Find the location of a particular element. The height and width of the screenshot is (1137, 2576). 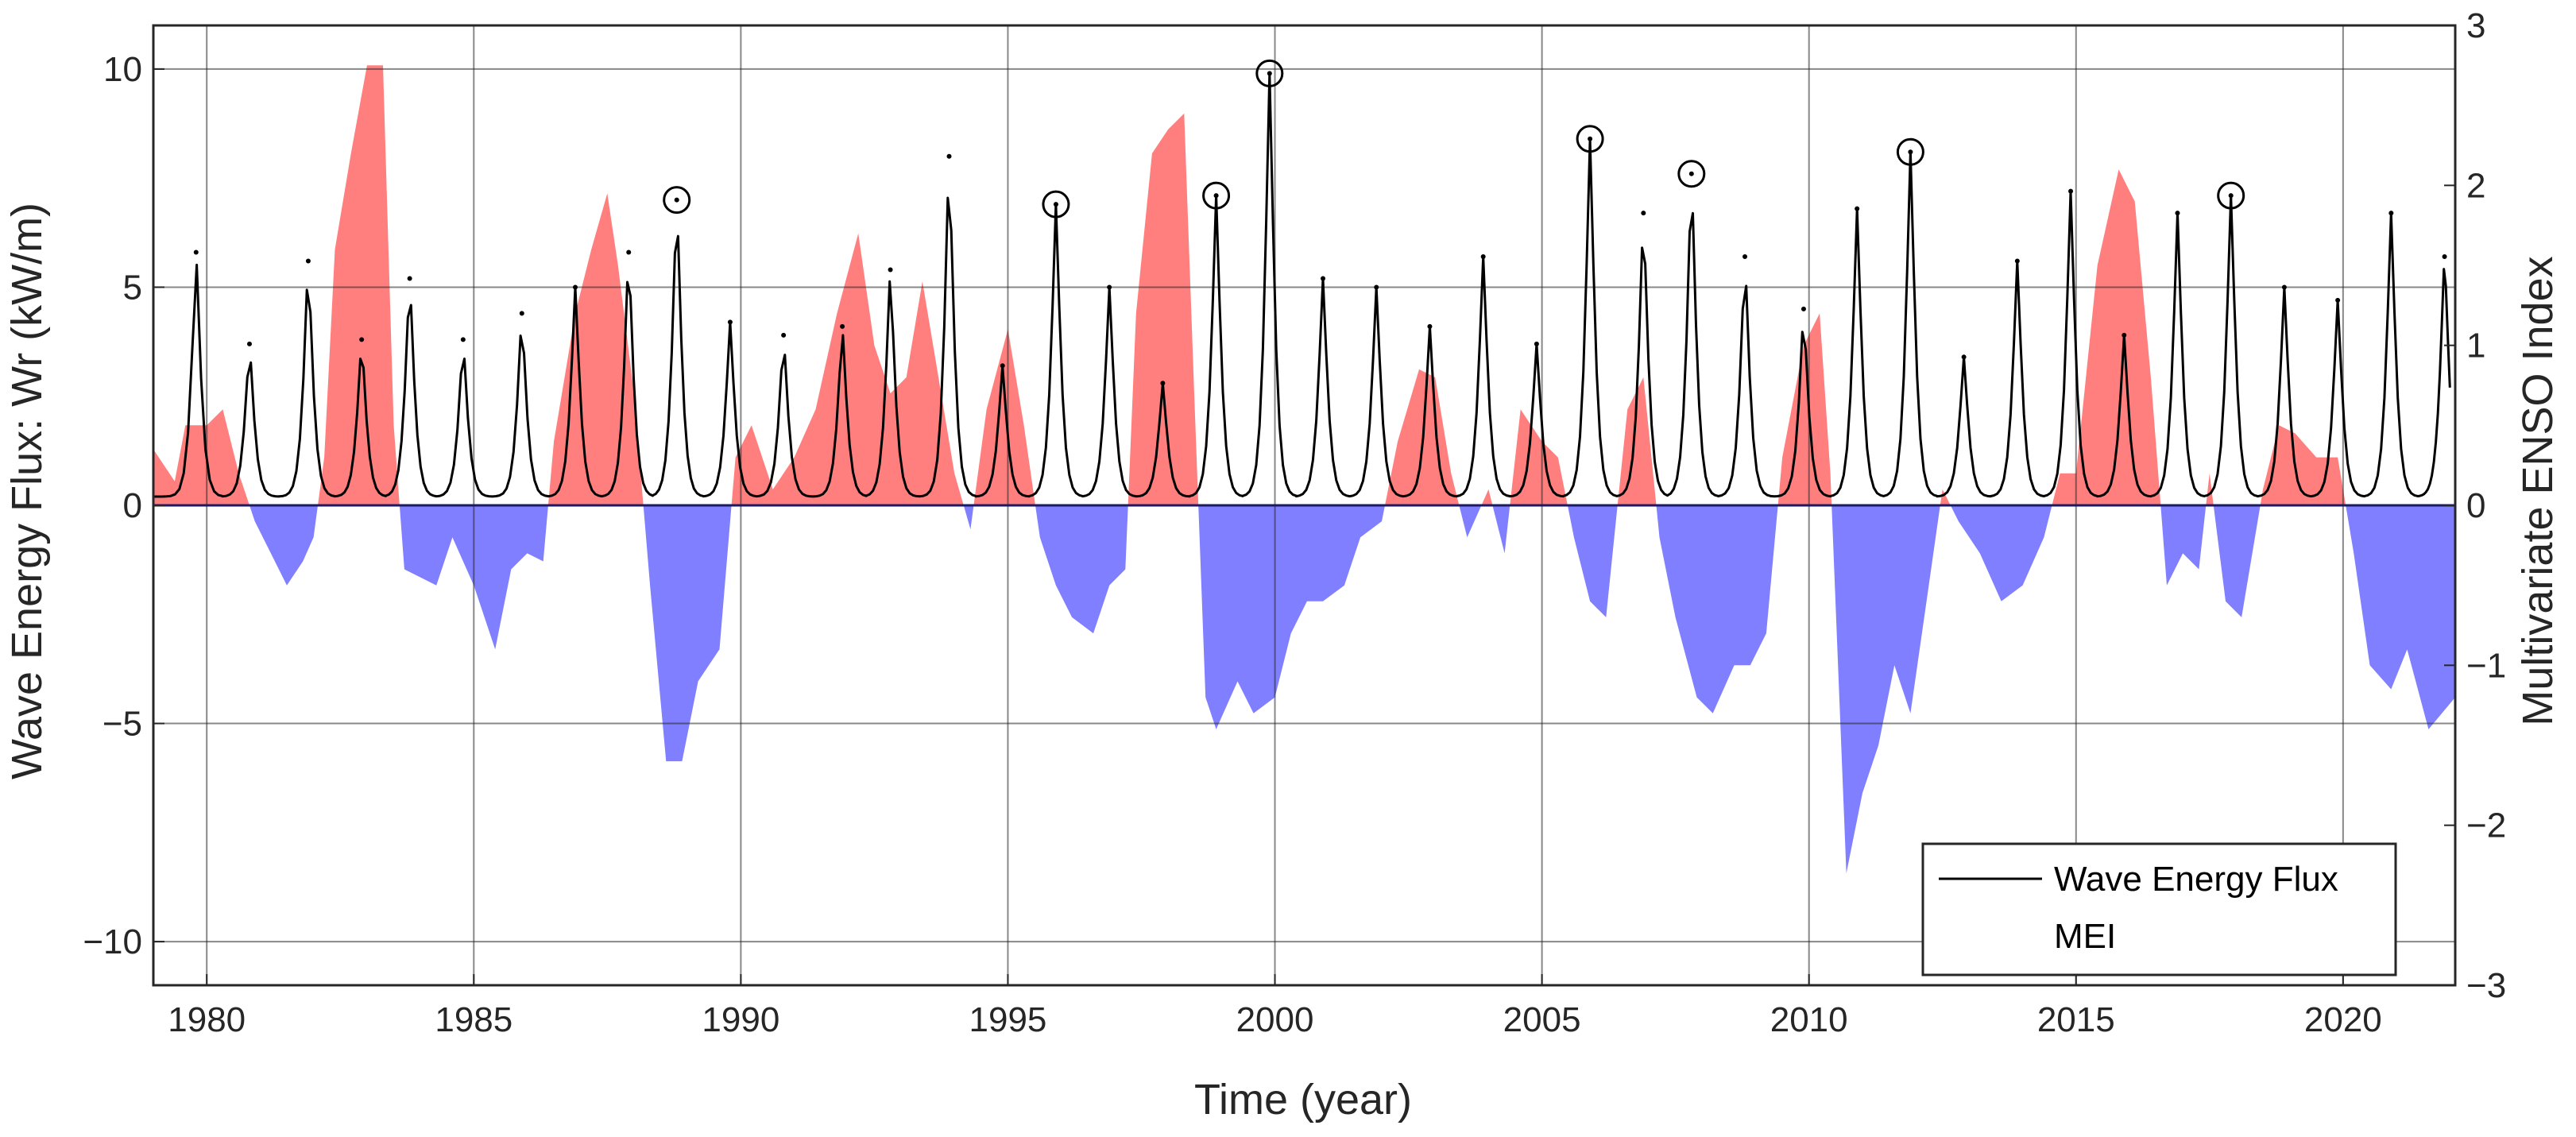

x-tick-label-2005: 2005 is located at coordinates (1542, 1020).